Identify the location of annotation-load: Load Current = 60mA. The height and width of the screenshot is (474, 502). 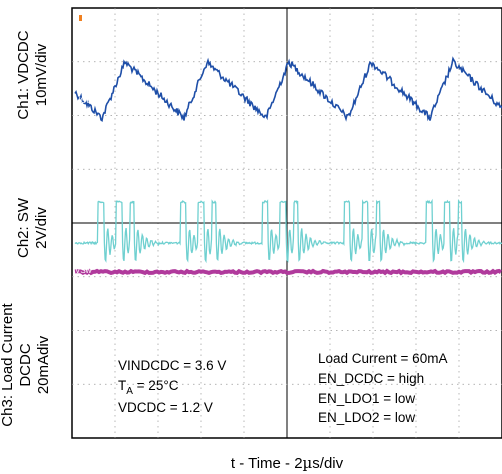
(382, 358).